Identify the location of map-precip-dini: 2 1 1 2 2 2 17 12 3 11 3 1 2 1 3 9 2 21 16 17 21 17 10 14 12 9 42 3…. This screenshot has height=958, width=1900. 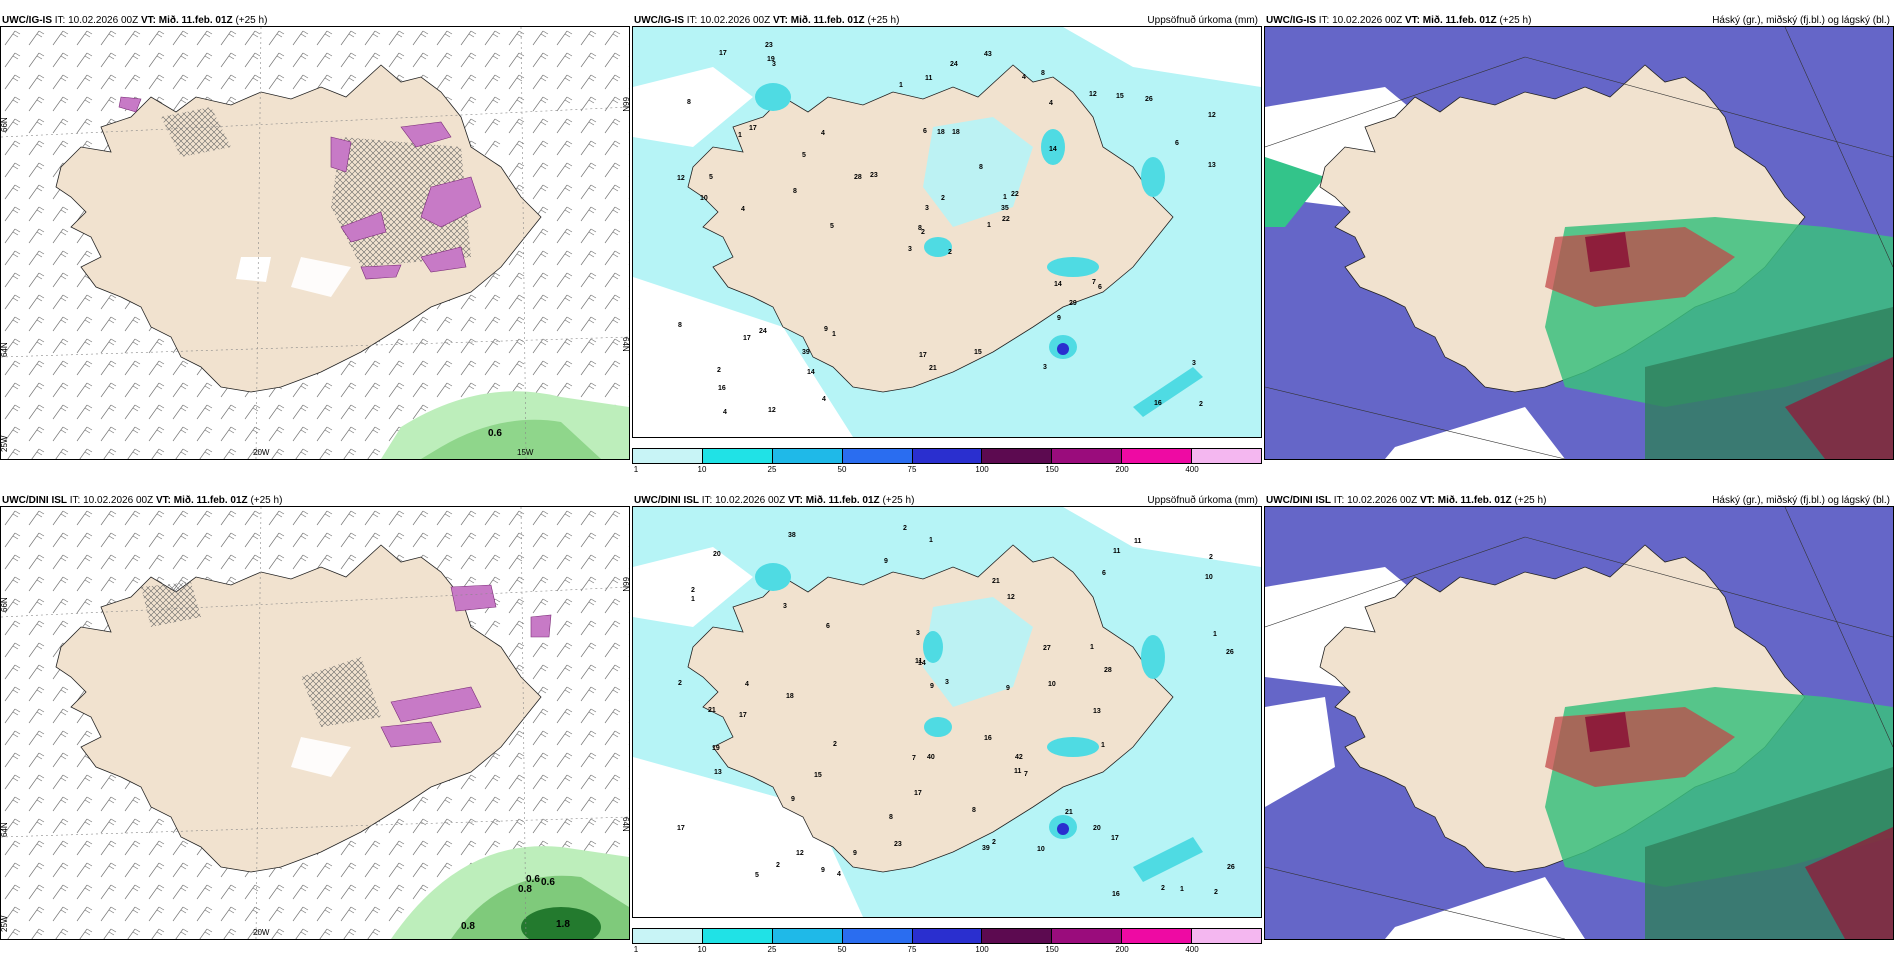
(947, 712).